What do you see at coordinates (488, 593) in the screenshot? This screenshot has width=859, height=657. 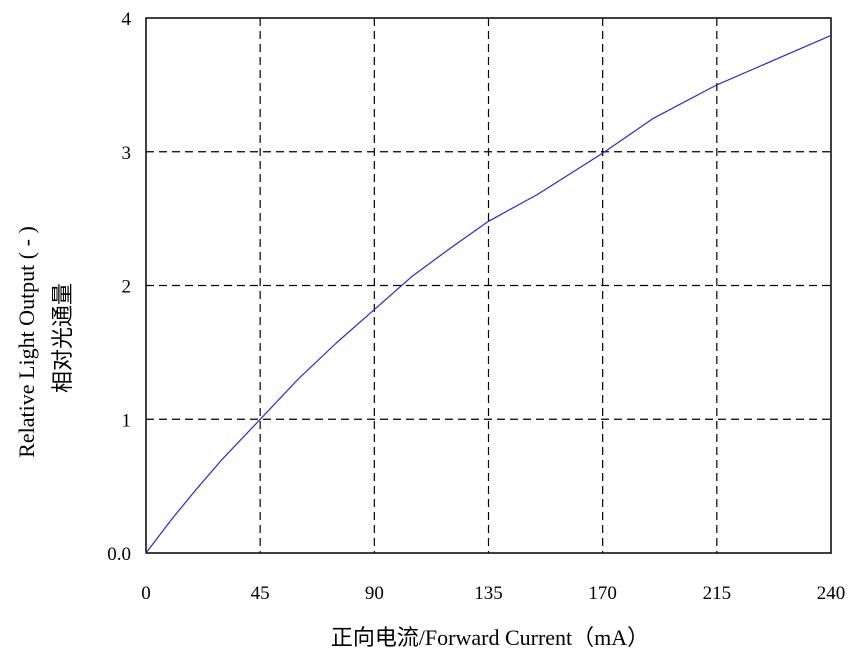 I see `x-tick-label: 135` at bounding box center [488, 593].